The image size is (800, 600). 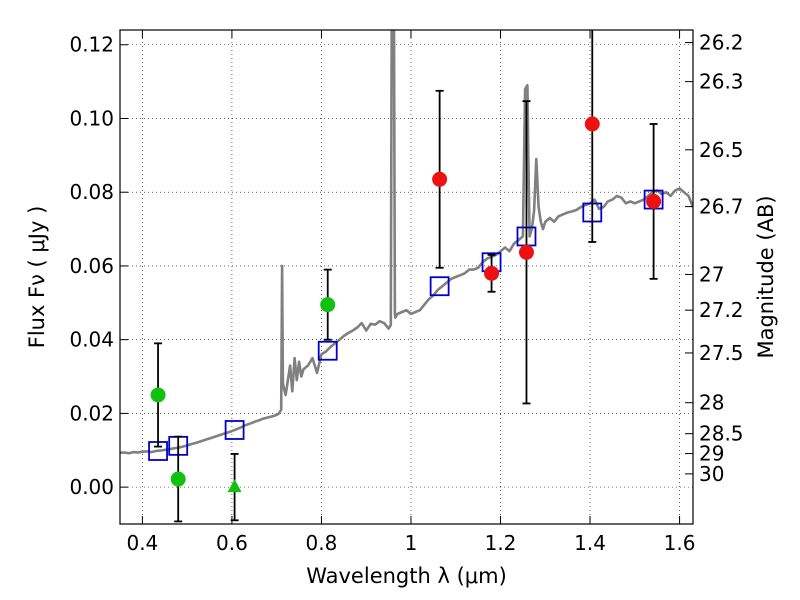 What do you see at coordinates (91, 45) in the screenshot?
I see `y-tick-label: 0.12` at bounding box center [91, 45].